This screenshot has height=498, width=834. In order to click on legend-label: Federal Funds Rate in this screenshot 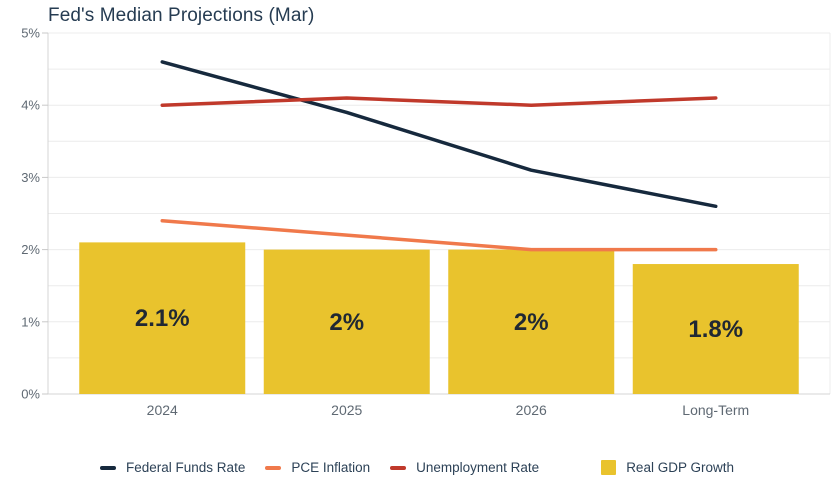, I will do `click(186, 467)`.